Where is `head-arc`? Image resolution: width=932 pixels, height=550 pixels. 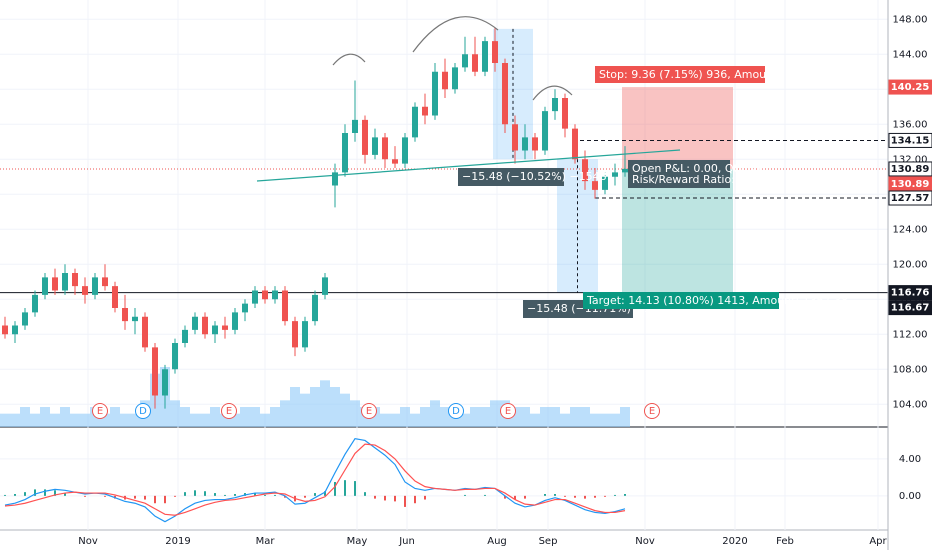 head-arc is located at coordinates (455, 34).